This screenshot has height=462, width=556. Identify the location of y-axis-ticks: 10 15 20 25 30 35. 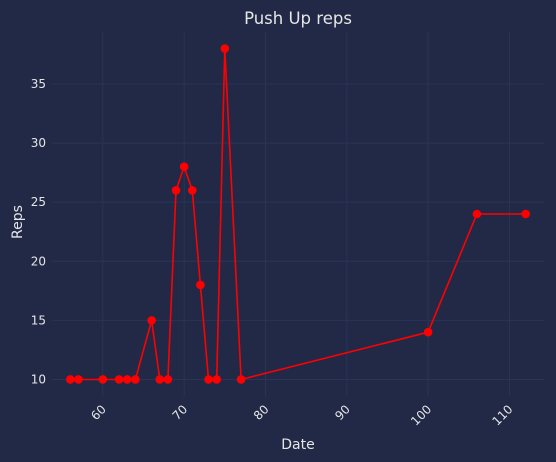
(38, 231).